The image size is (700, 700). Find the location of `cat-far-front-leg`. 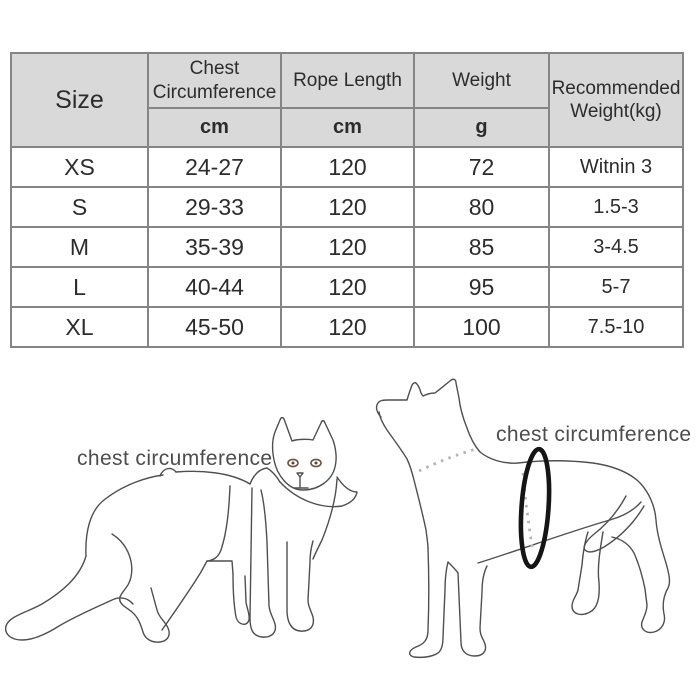

cat-far-front-leg is located at coordinates (300, 586).